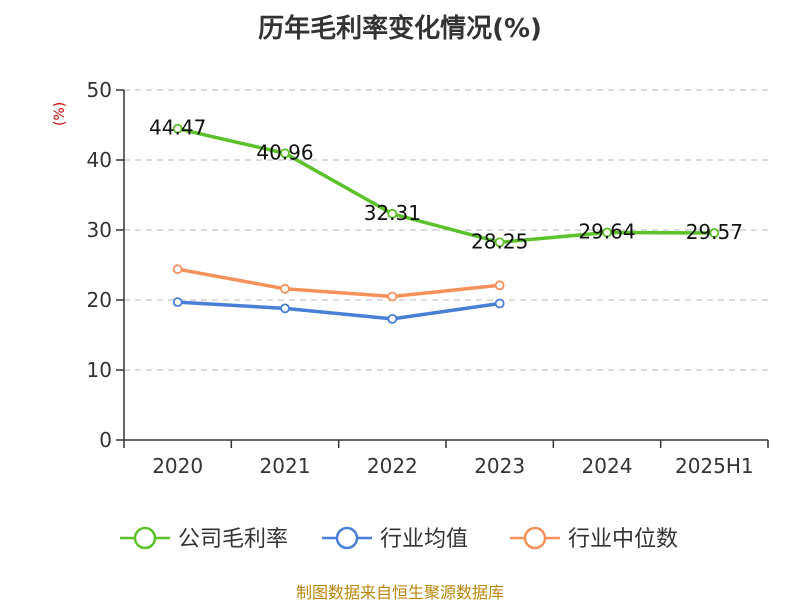  What do you see at coordinates (400, 29) in the screenshot?
I see `chart-title: 历年毛利率变化情况(%)` at bounding box center [400, 29].